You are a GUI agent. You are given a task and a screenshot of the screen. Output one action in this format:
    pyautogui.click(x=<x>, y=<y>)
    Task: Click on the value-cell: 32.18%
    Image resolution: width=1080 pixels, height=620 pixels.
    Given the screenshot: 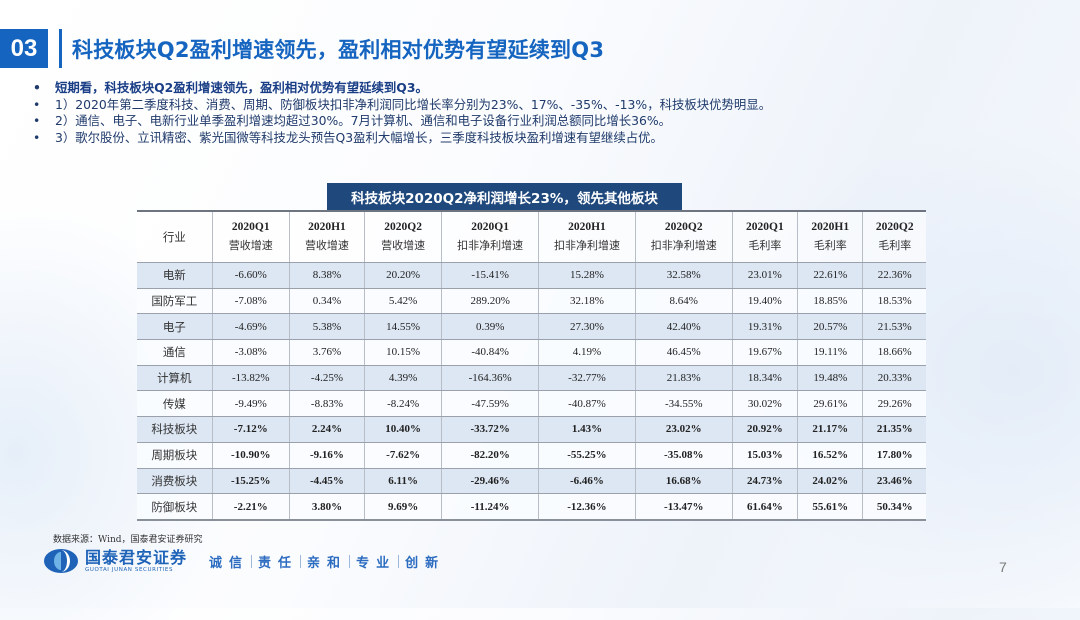 What is the action you would take?
    pyautogui.click(x=587, y=301)
    